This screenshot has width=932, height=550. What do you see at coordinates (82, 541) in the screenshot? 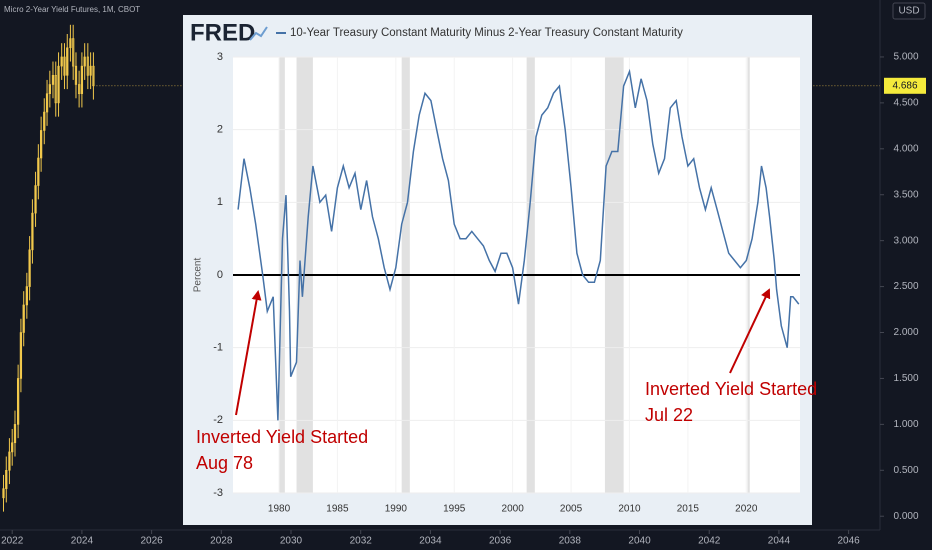
I see `x-tick-label: 2024` at bounding box center [82, 541].